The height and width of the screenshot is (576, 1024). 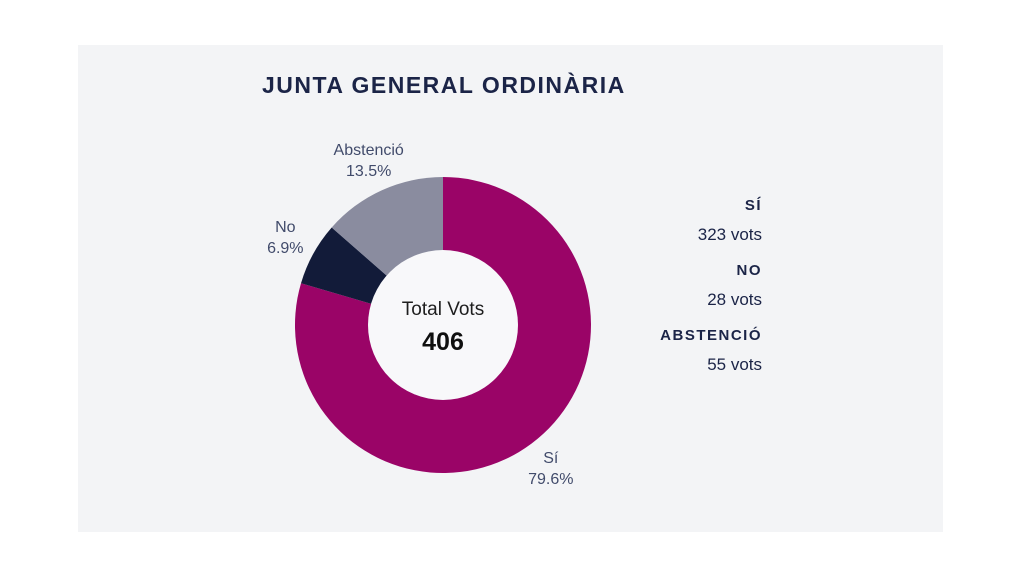 What do you see at coordinates (285, 249) in the screenshot?
I see `slice-label-percent: 6.9%` at bounding box center [285, 249].